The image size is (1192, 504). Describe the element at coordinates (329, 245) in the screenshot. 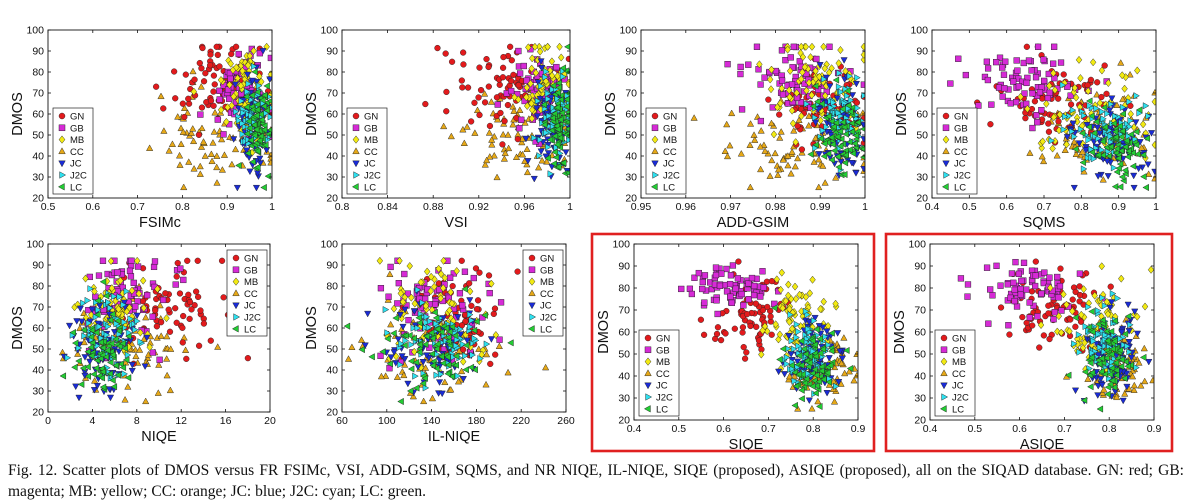

I see `y-tick-label: 100` at that location.